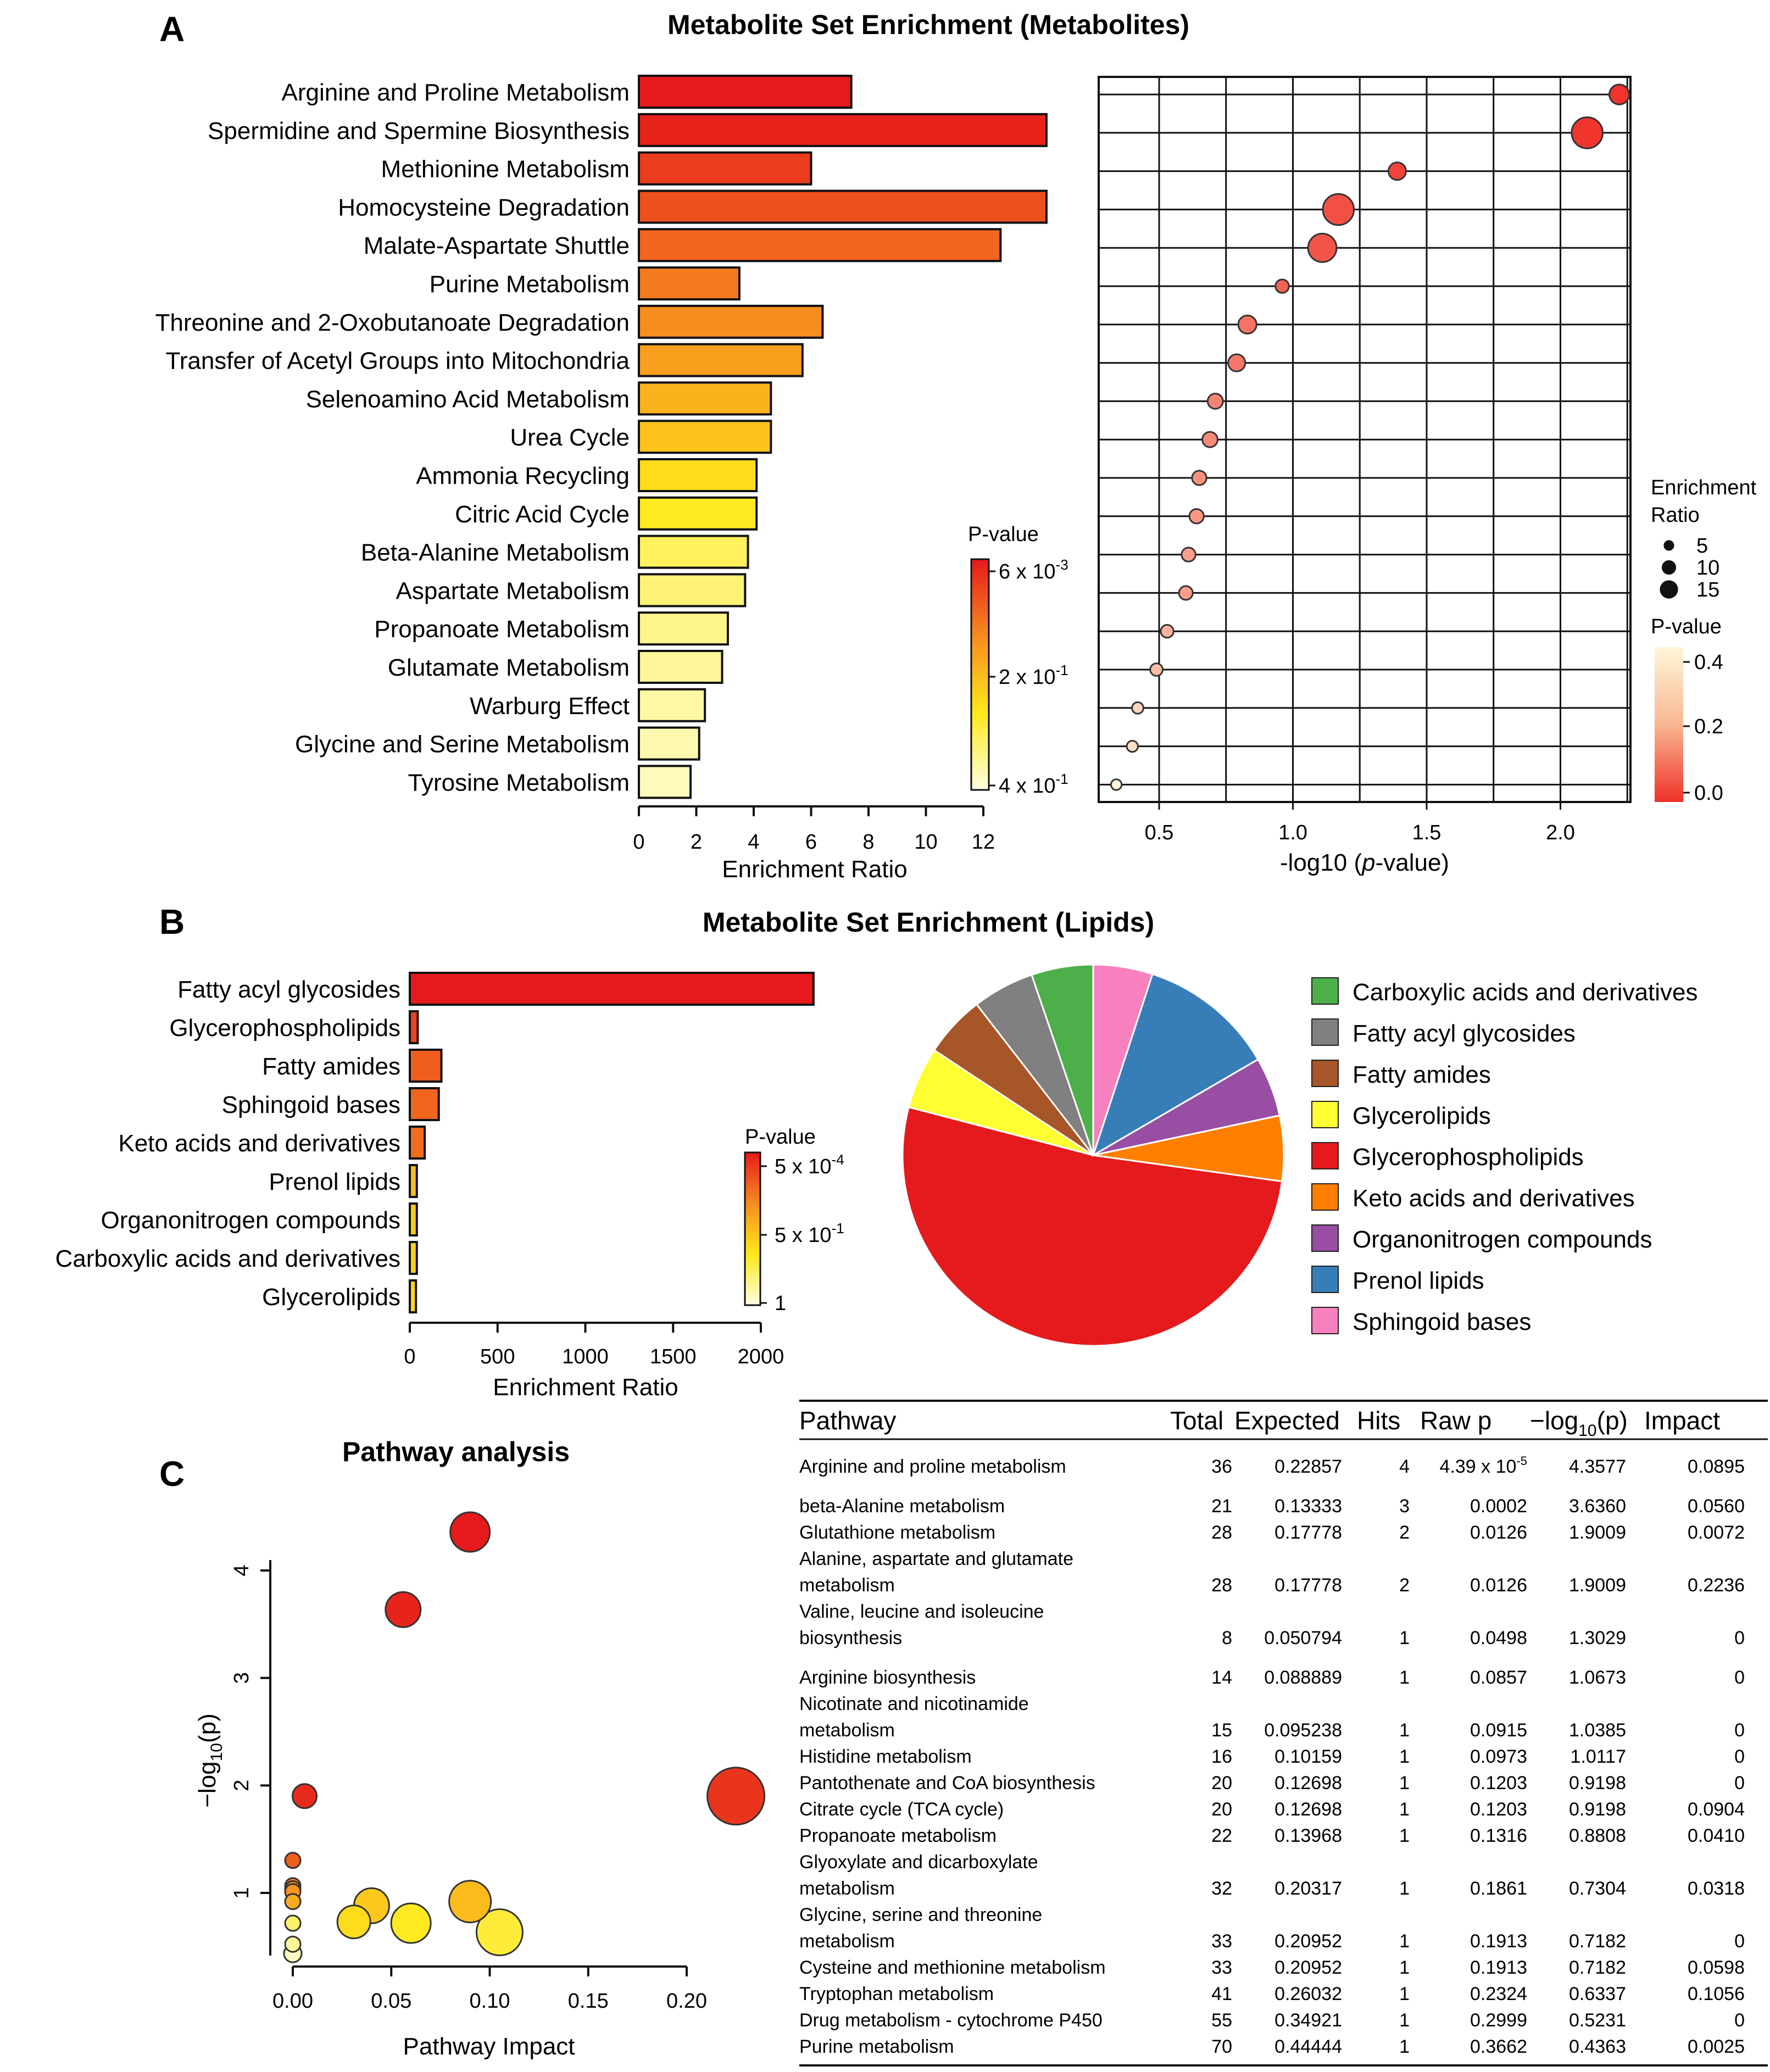  I want to click on table-cell: 0.0318, so click(1716, 1888).